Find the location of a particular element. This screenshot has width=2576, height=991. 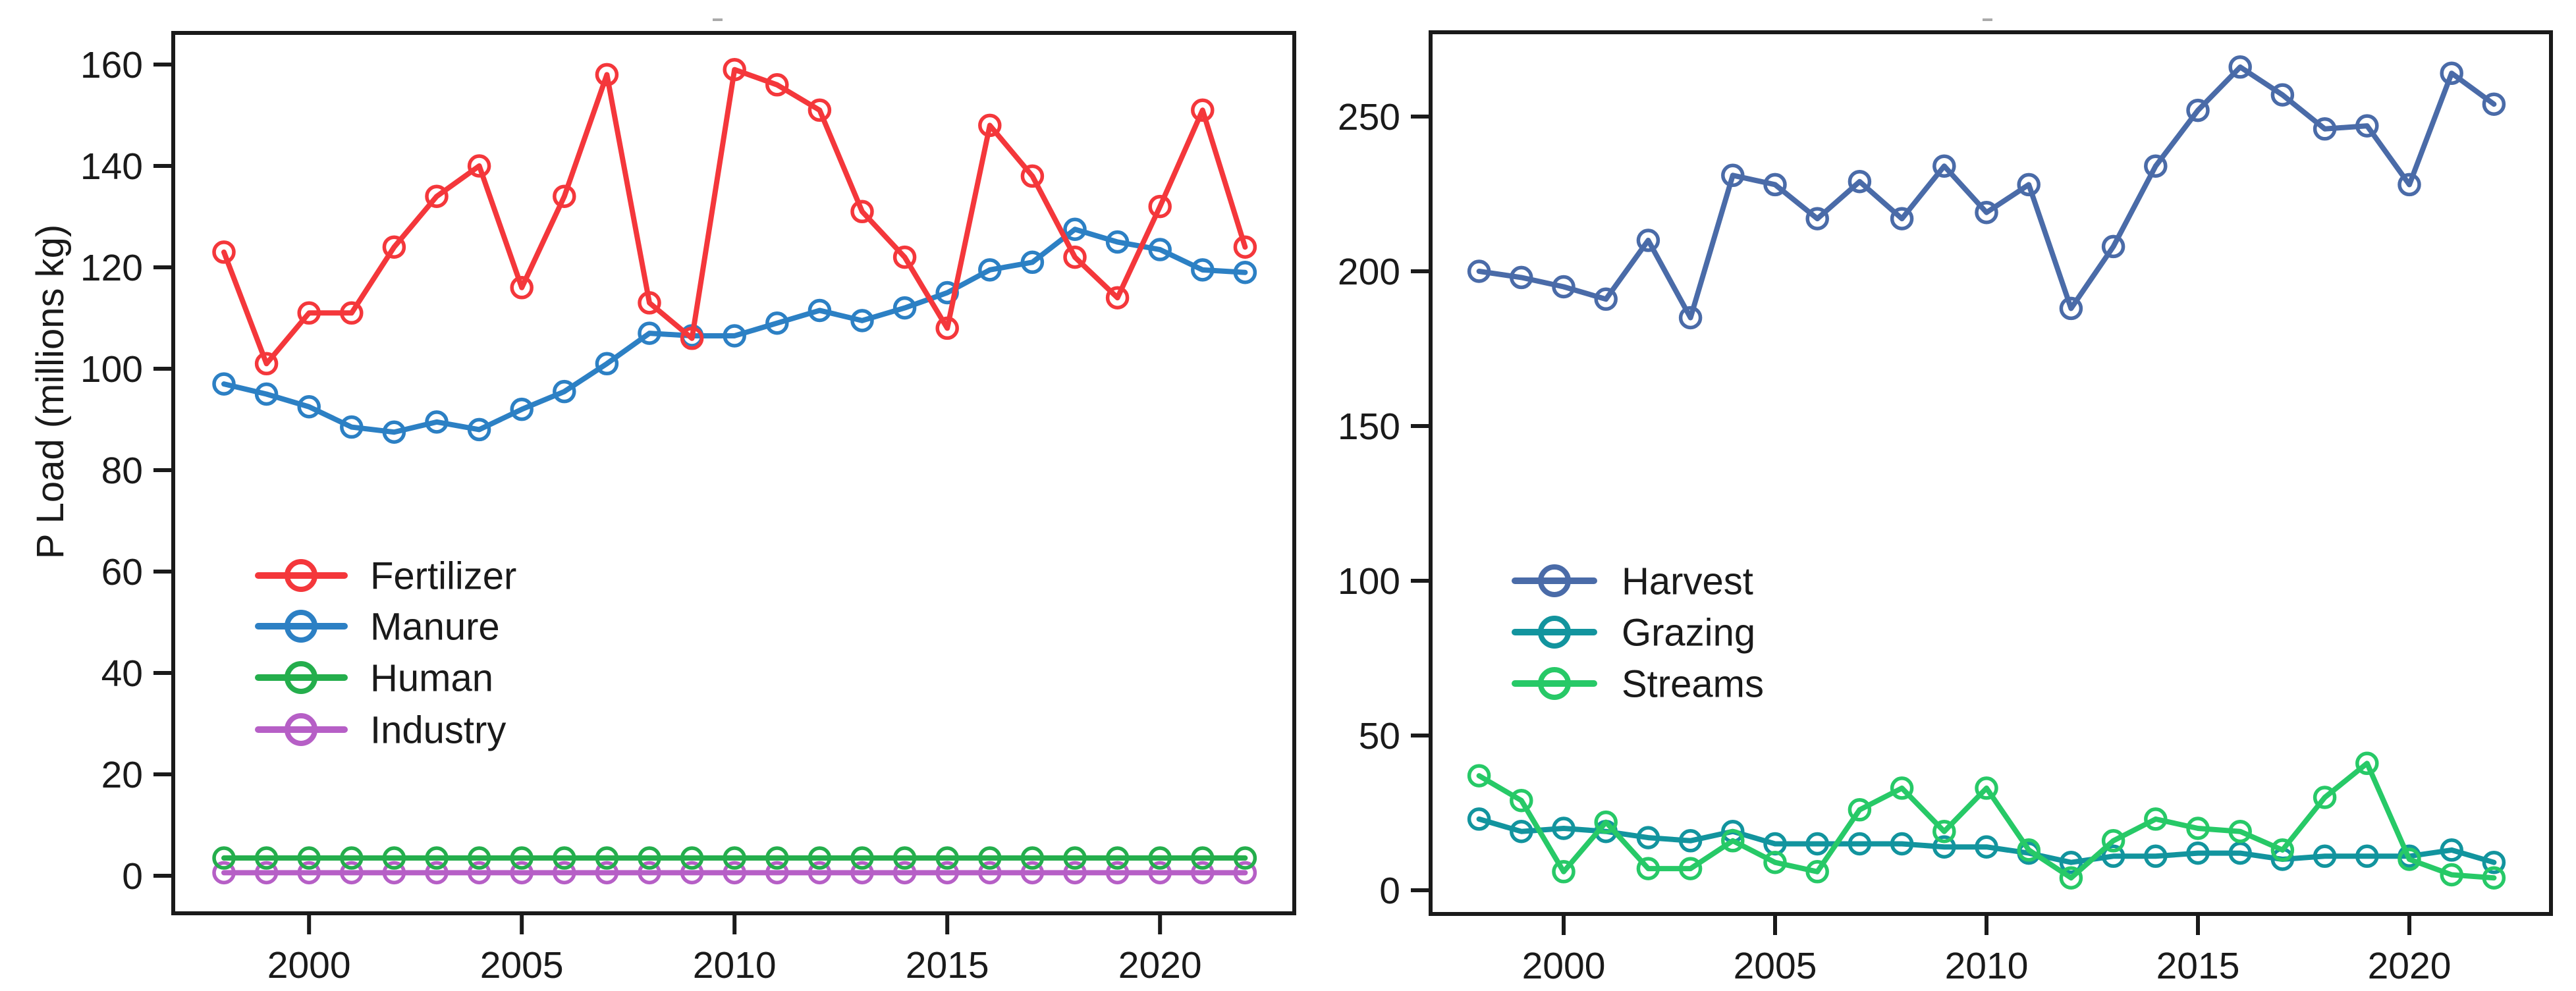

data-point-streams-2007 is located at coordinates (1860, 810).